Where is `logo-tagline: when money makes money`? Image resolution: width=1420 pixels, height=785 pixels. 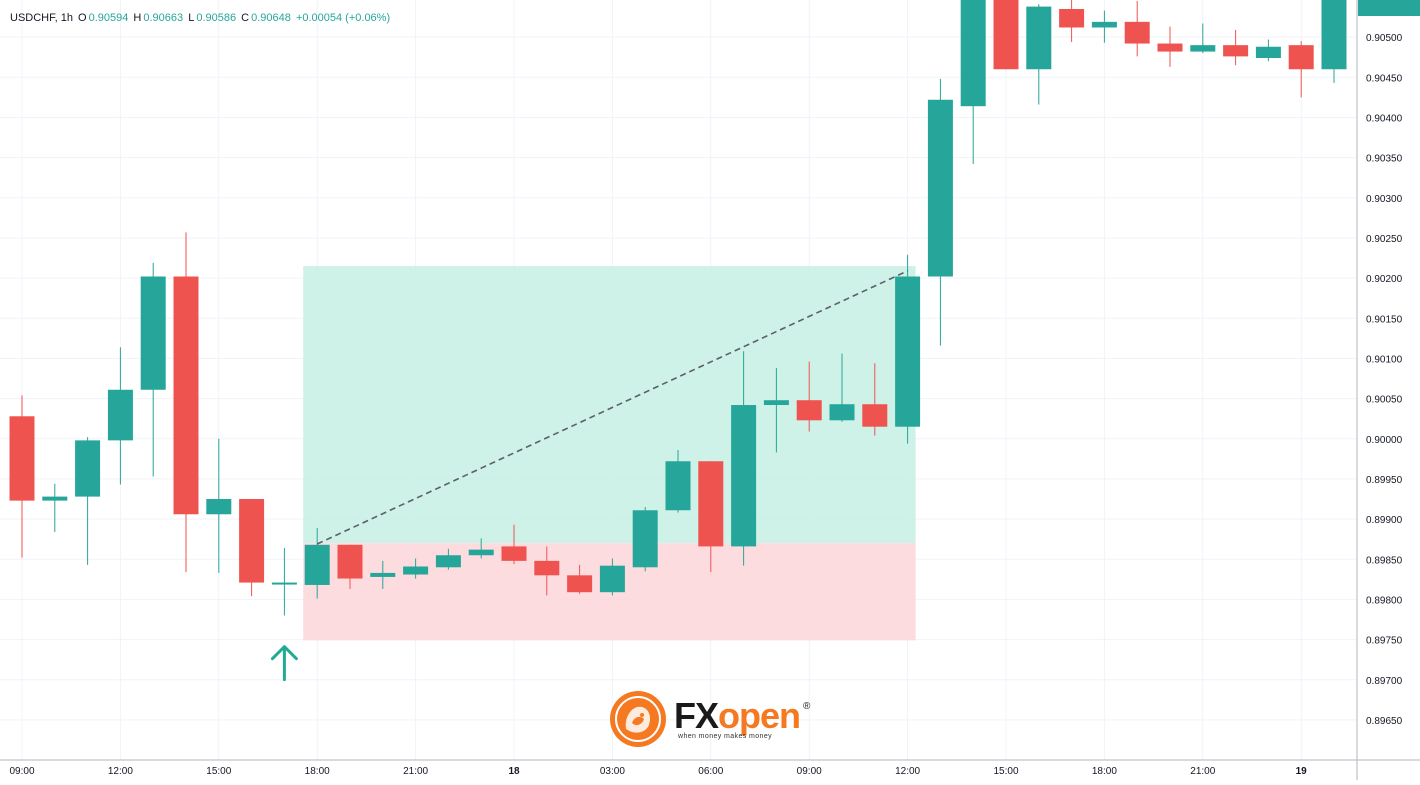 logo-tagline: when money makes money is located at coordinates (725, 736).